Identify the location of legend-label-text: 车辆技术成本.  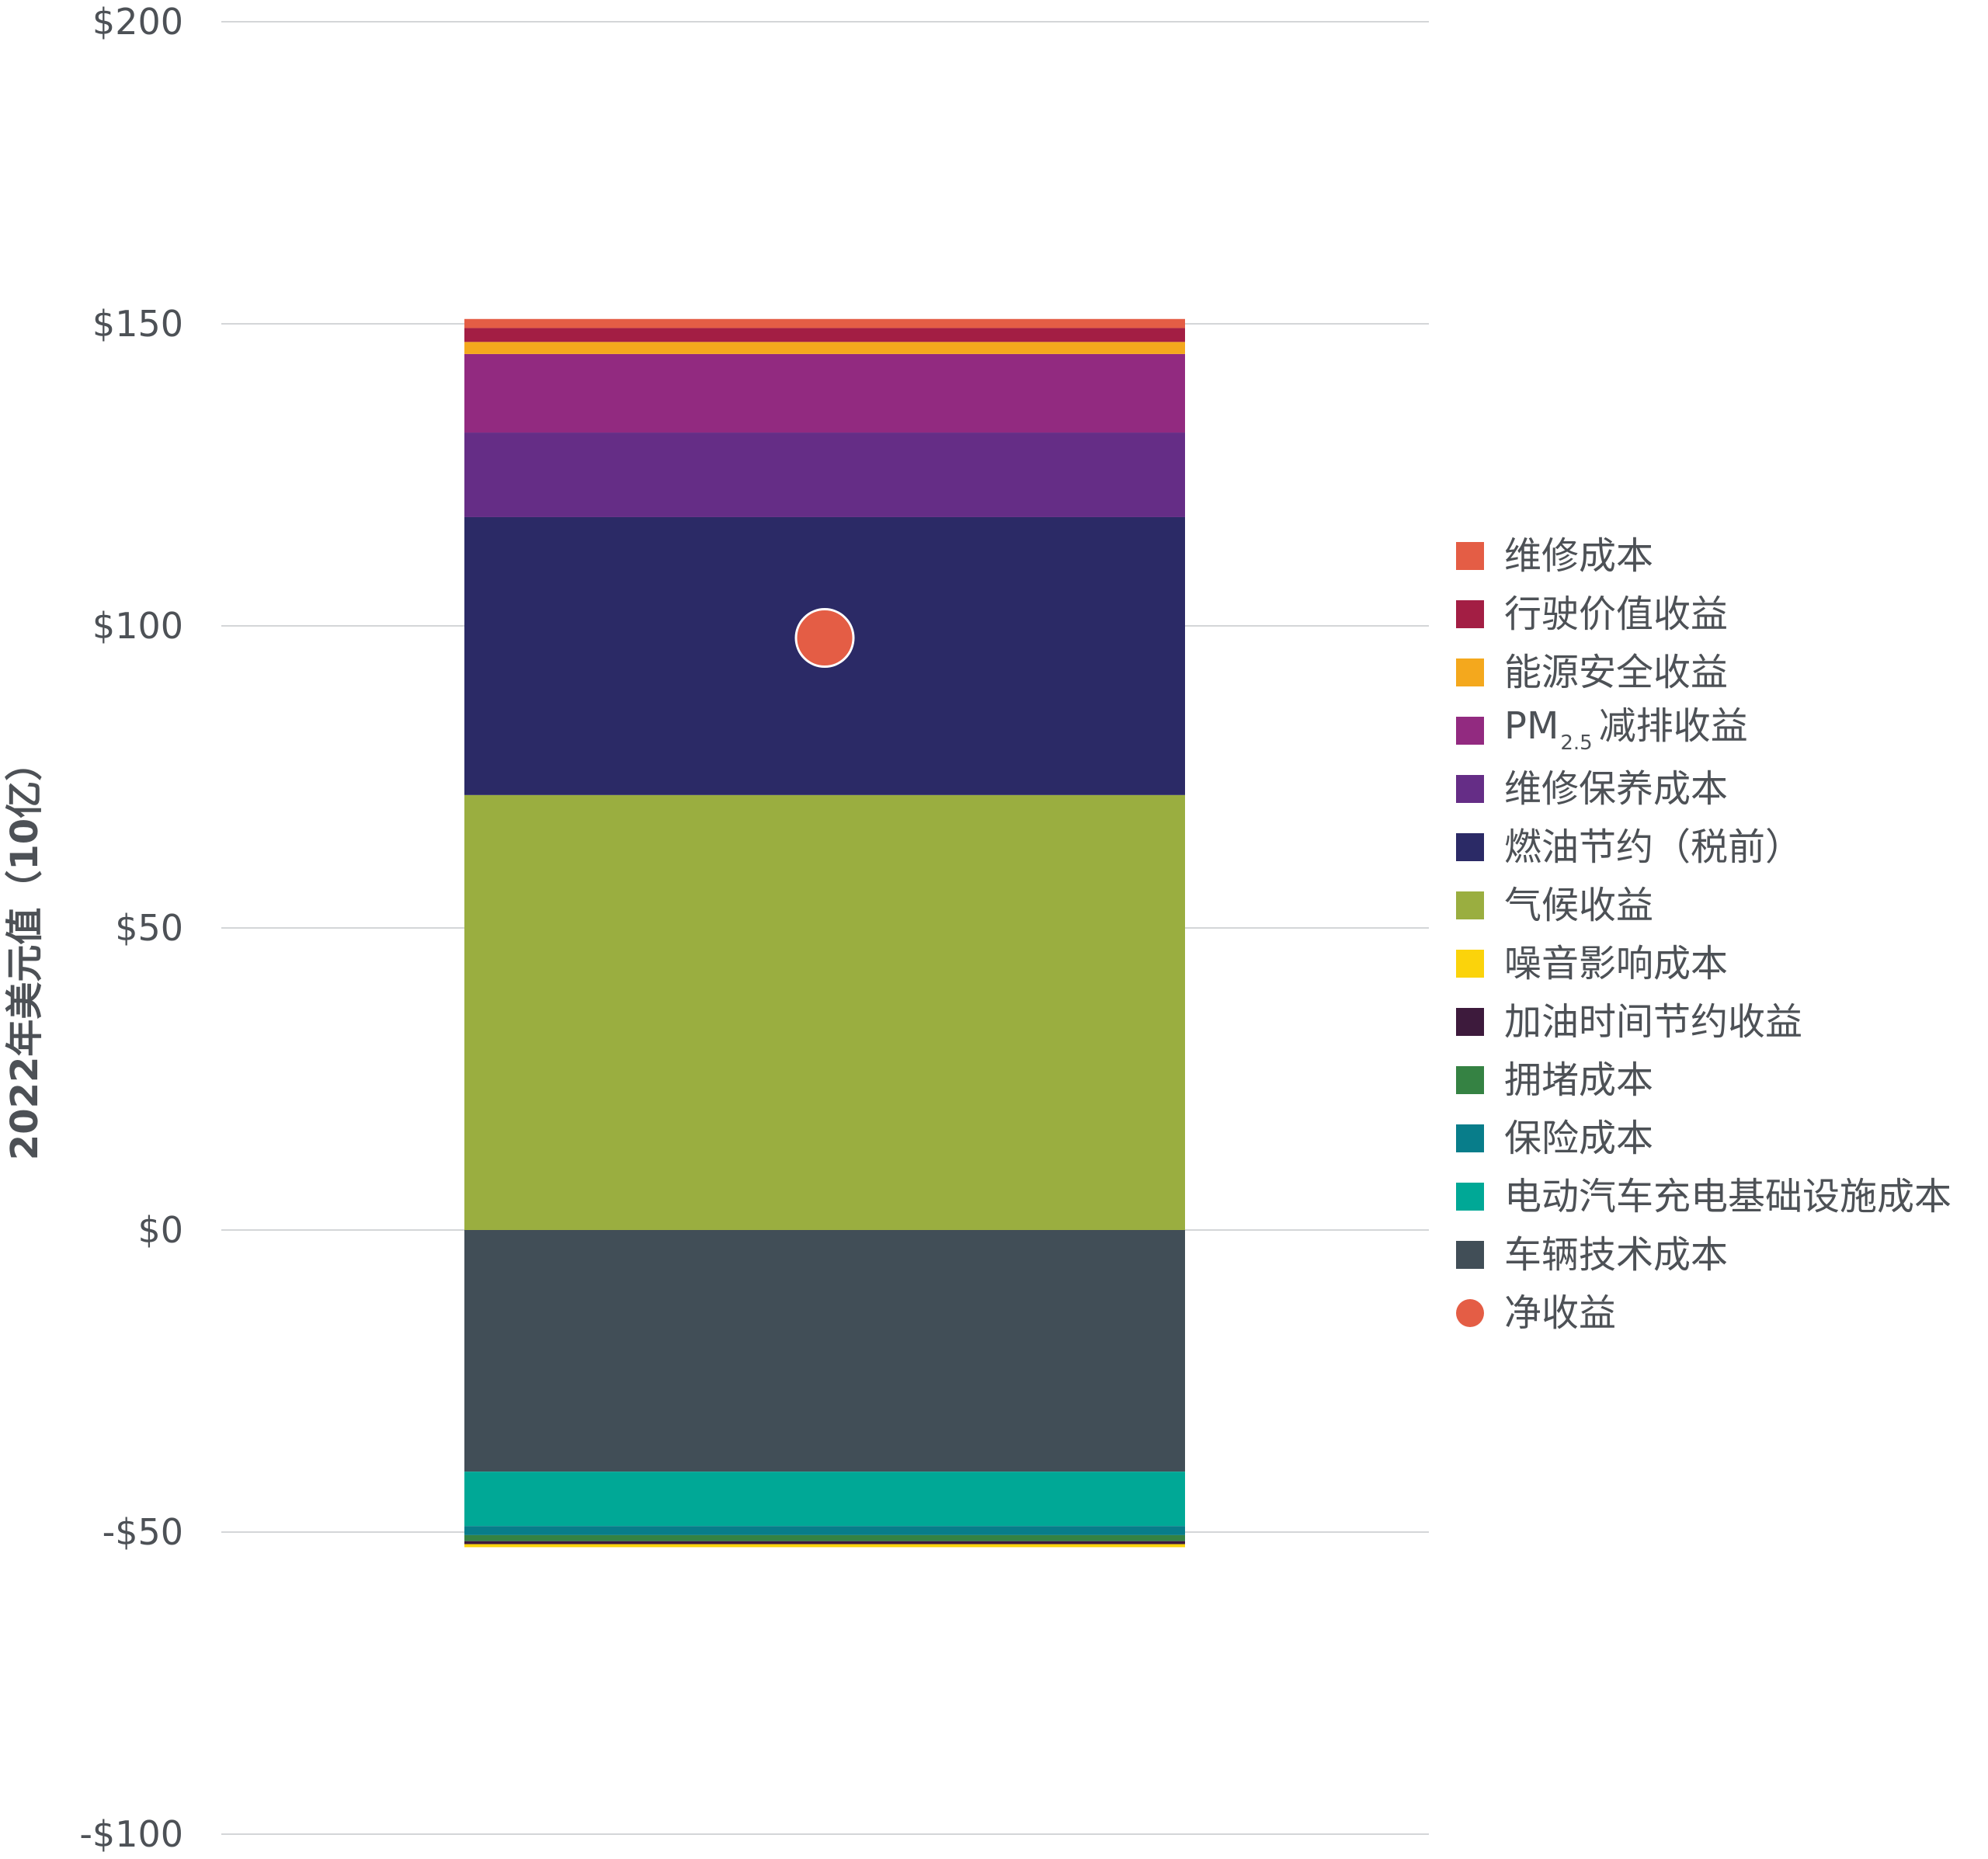
(1617, 1254).